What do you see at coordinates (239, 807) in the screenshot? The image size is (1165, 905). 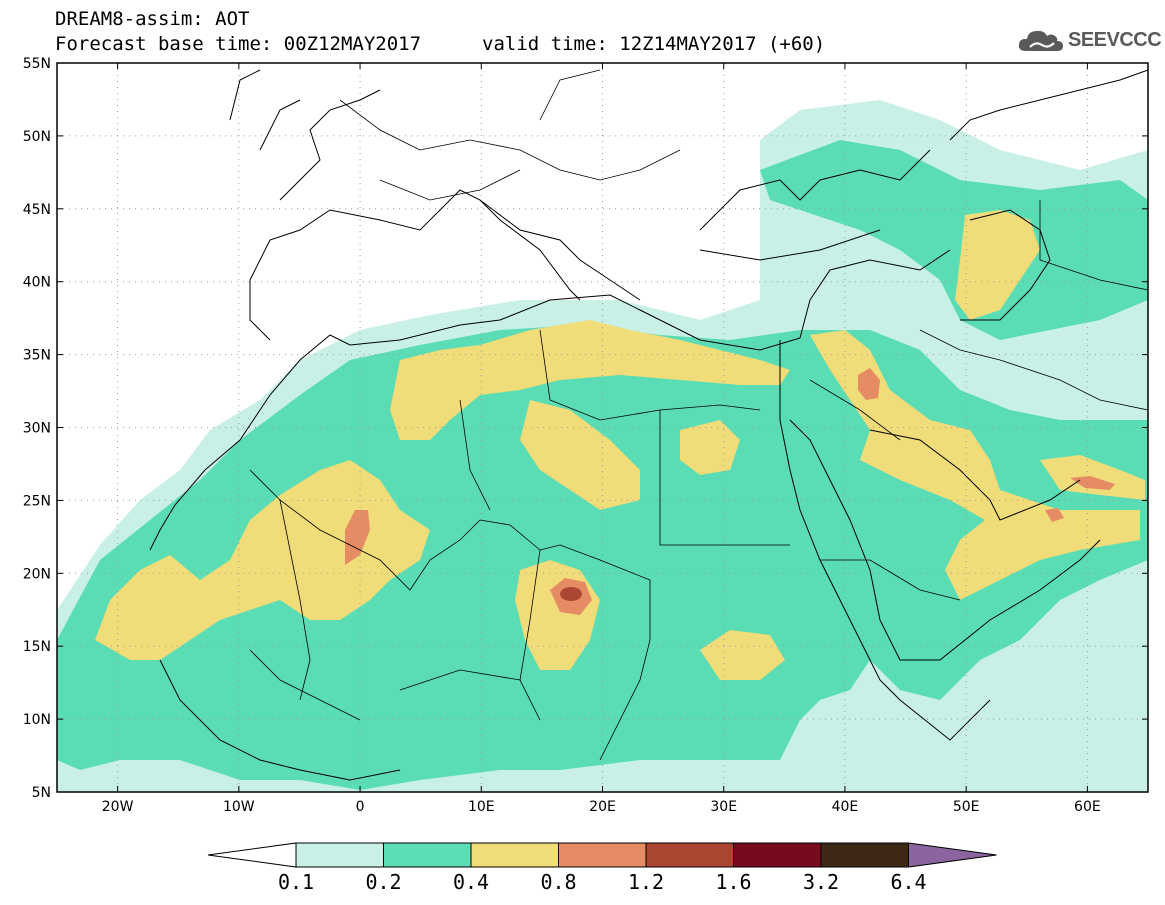 I see `lon-tick-label: 10W` at bounding box center [239, 807].